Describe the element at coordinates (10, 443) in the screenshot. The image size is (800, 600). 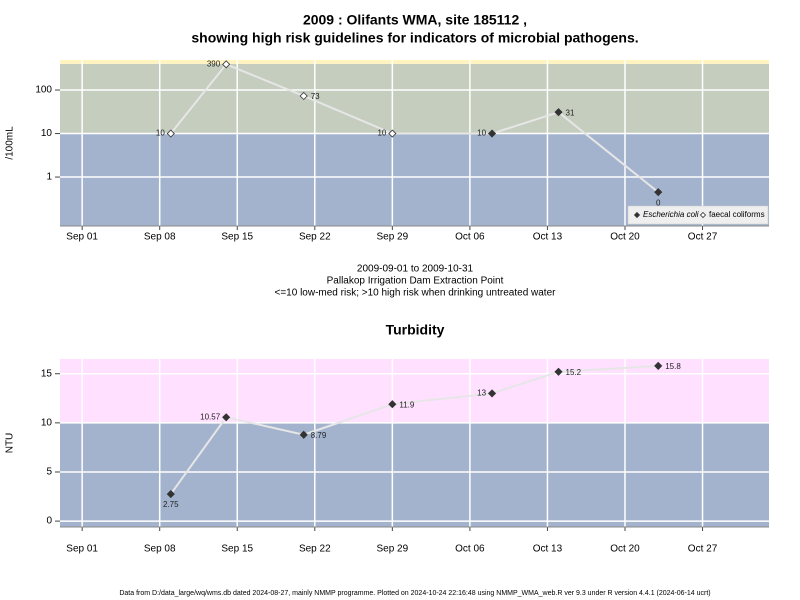
I see `y-axis-label: NTU` at that location.